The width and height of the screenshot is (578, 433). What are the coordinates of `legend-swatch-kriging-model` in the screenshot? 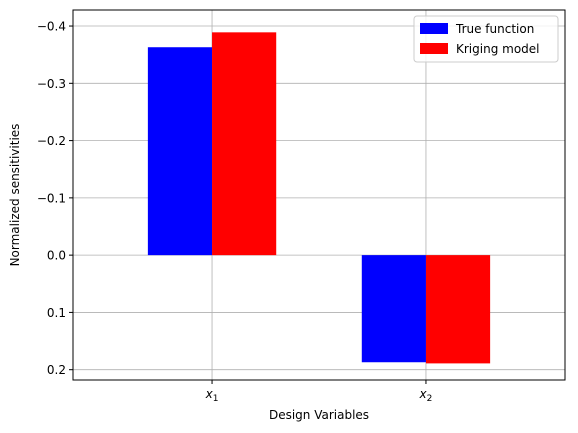 It's located at (434, 48).